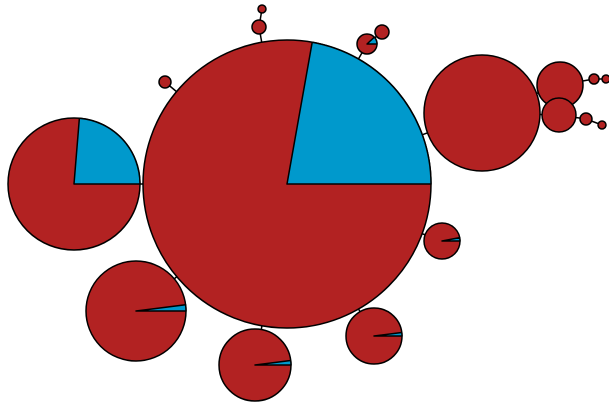 The width and height of the screenshot is (609, 404). I want to click on node-top-right-small, so click(367, 44).